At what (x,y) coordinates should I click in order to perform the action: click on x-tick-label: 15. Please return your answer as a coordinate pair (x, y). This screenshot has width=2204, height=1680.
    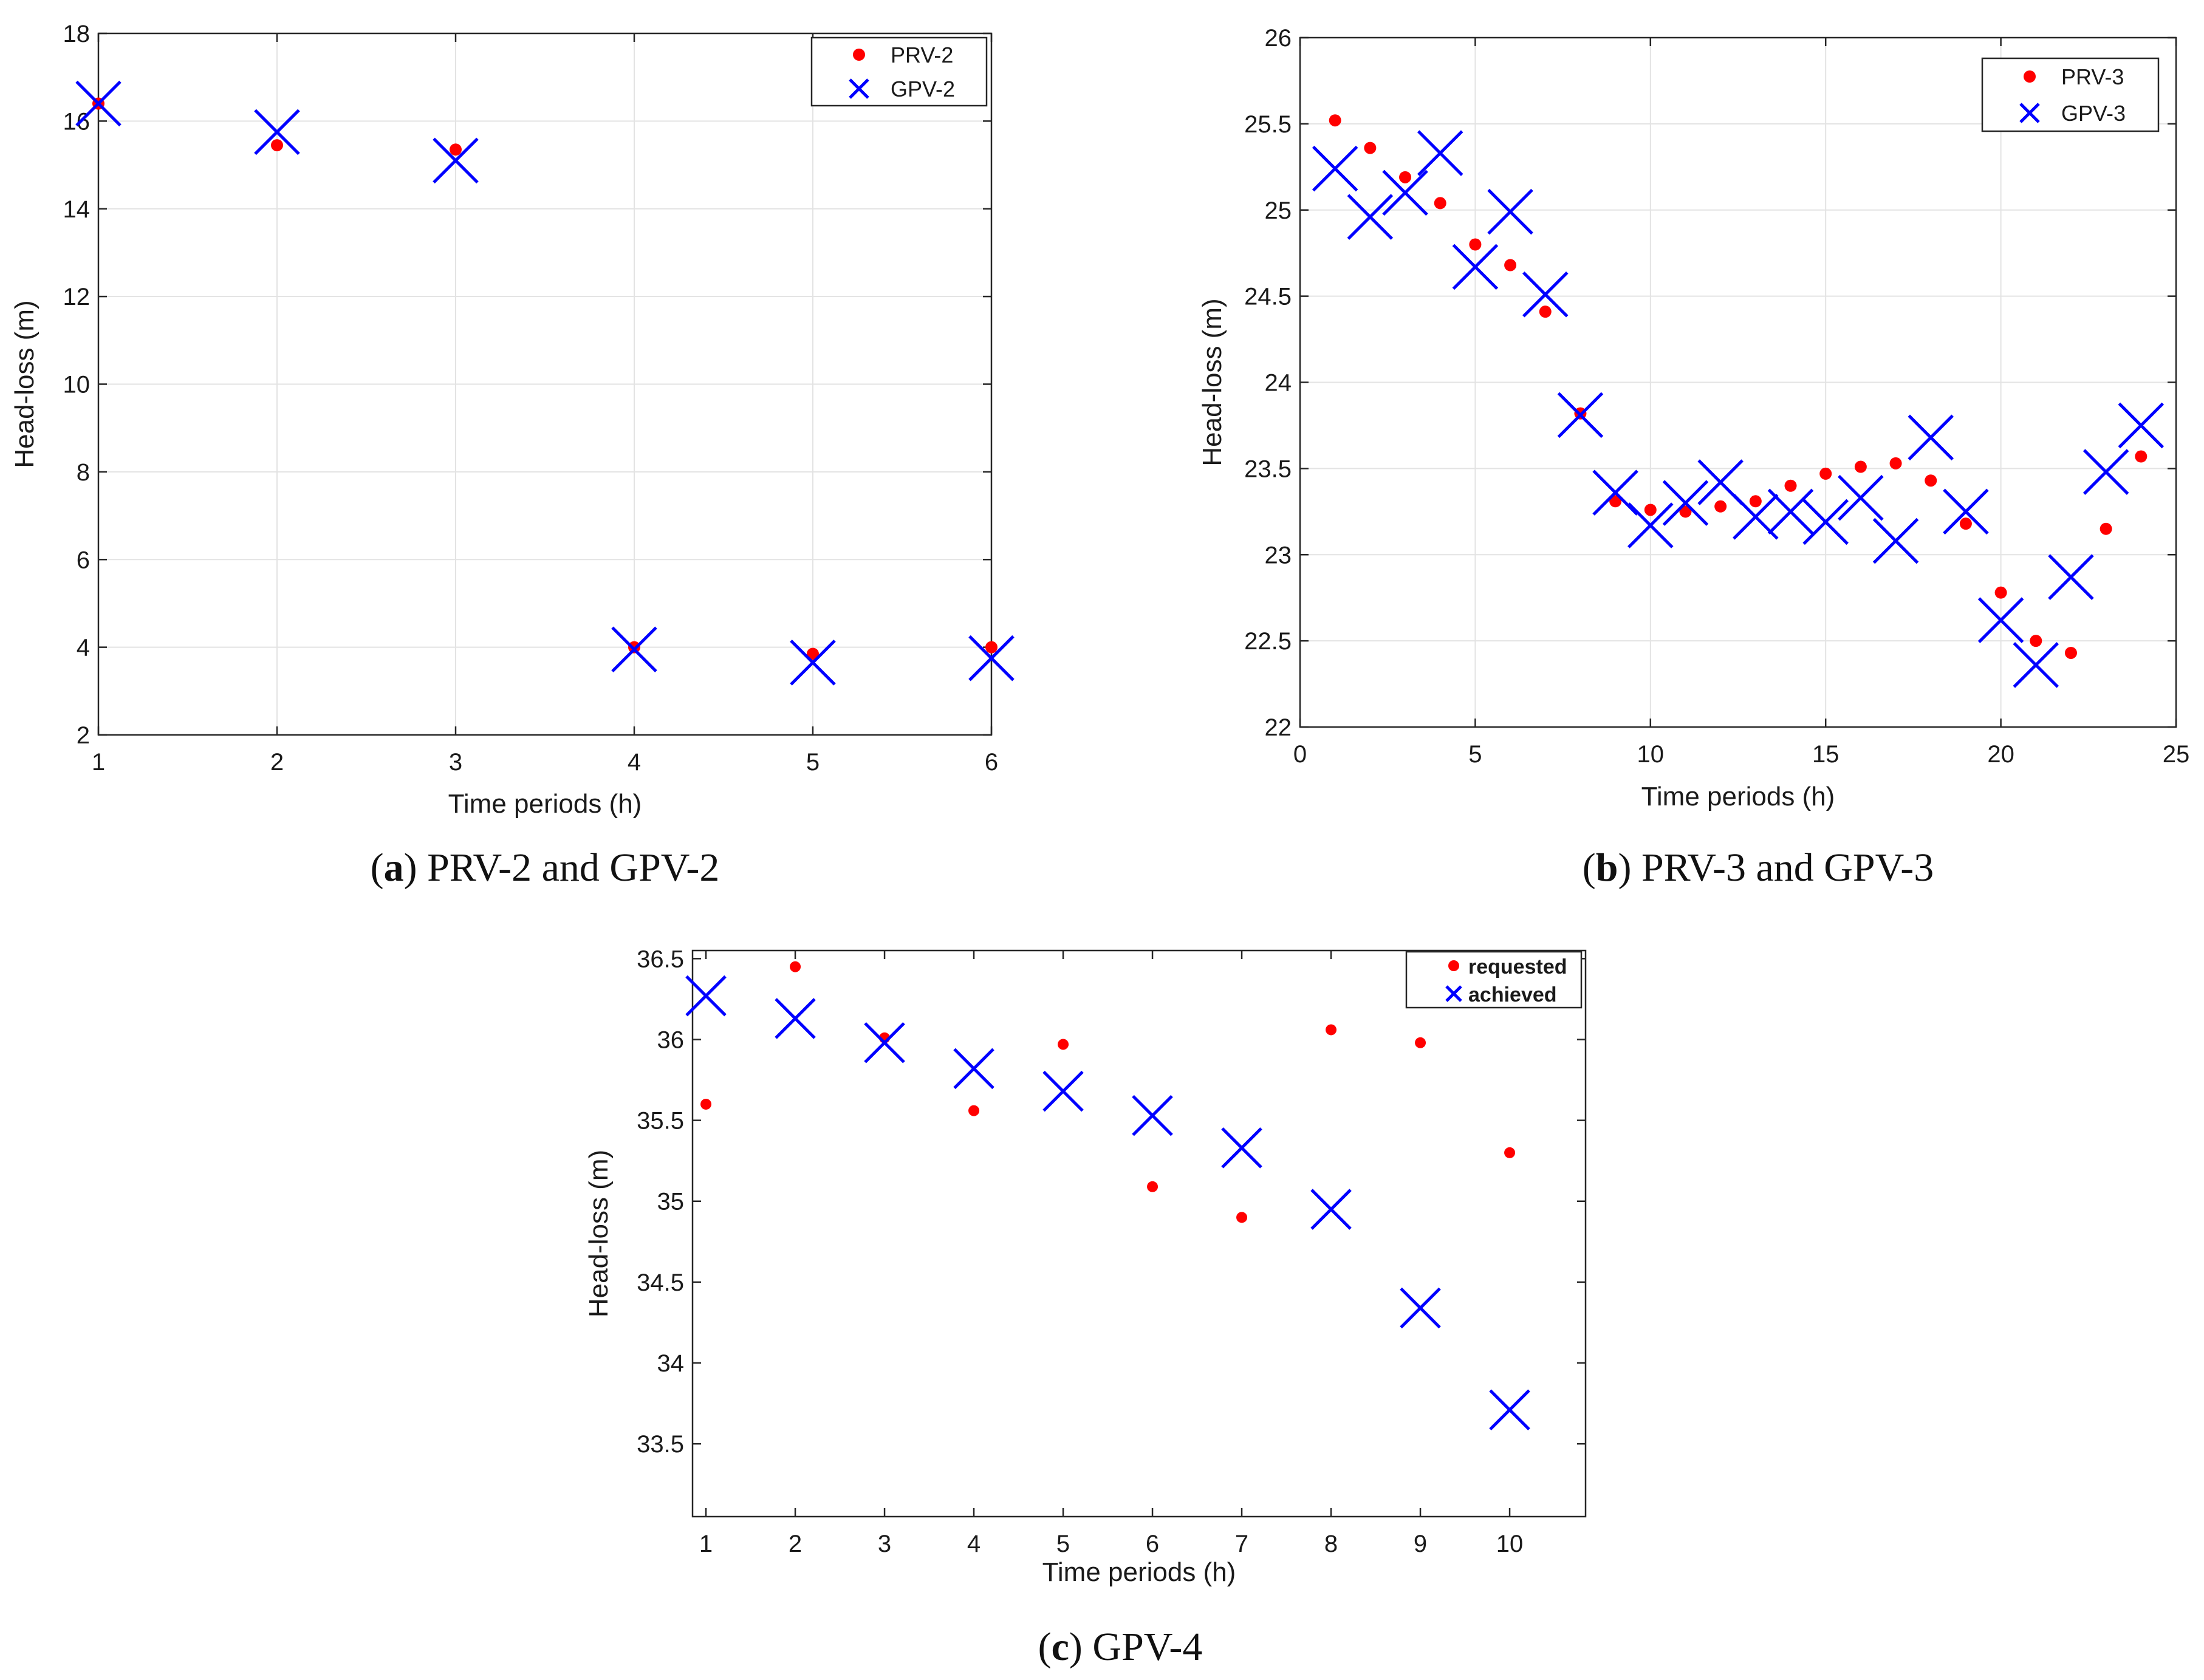
    Looking at the image, I should click on (1826, 754).